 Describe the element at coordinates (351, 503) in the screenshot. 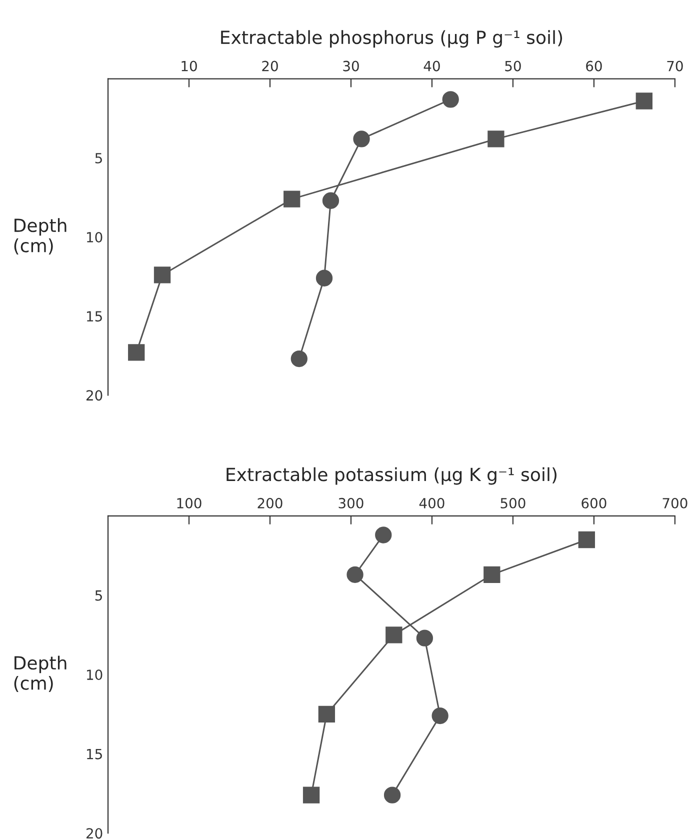

I see `x-tick-label: 300` at that location.